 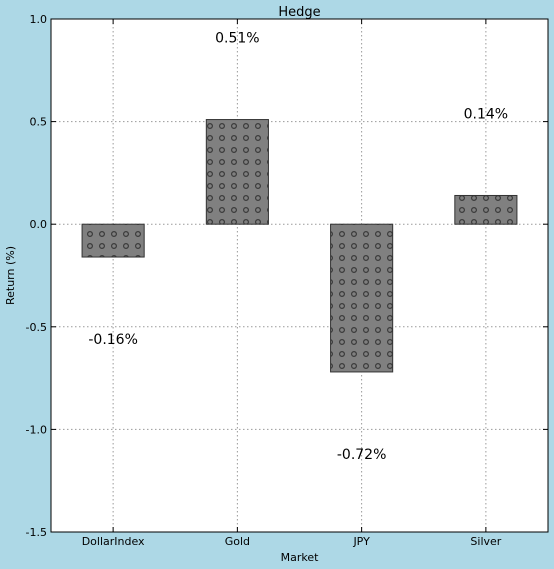 What do you see at coordinates (361, 541) in the screenshot?
I see `x-tick-label: JPY` at bounding box center [361, 541].